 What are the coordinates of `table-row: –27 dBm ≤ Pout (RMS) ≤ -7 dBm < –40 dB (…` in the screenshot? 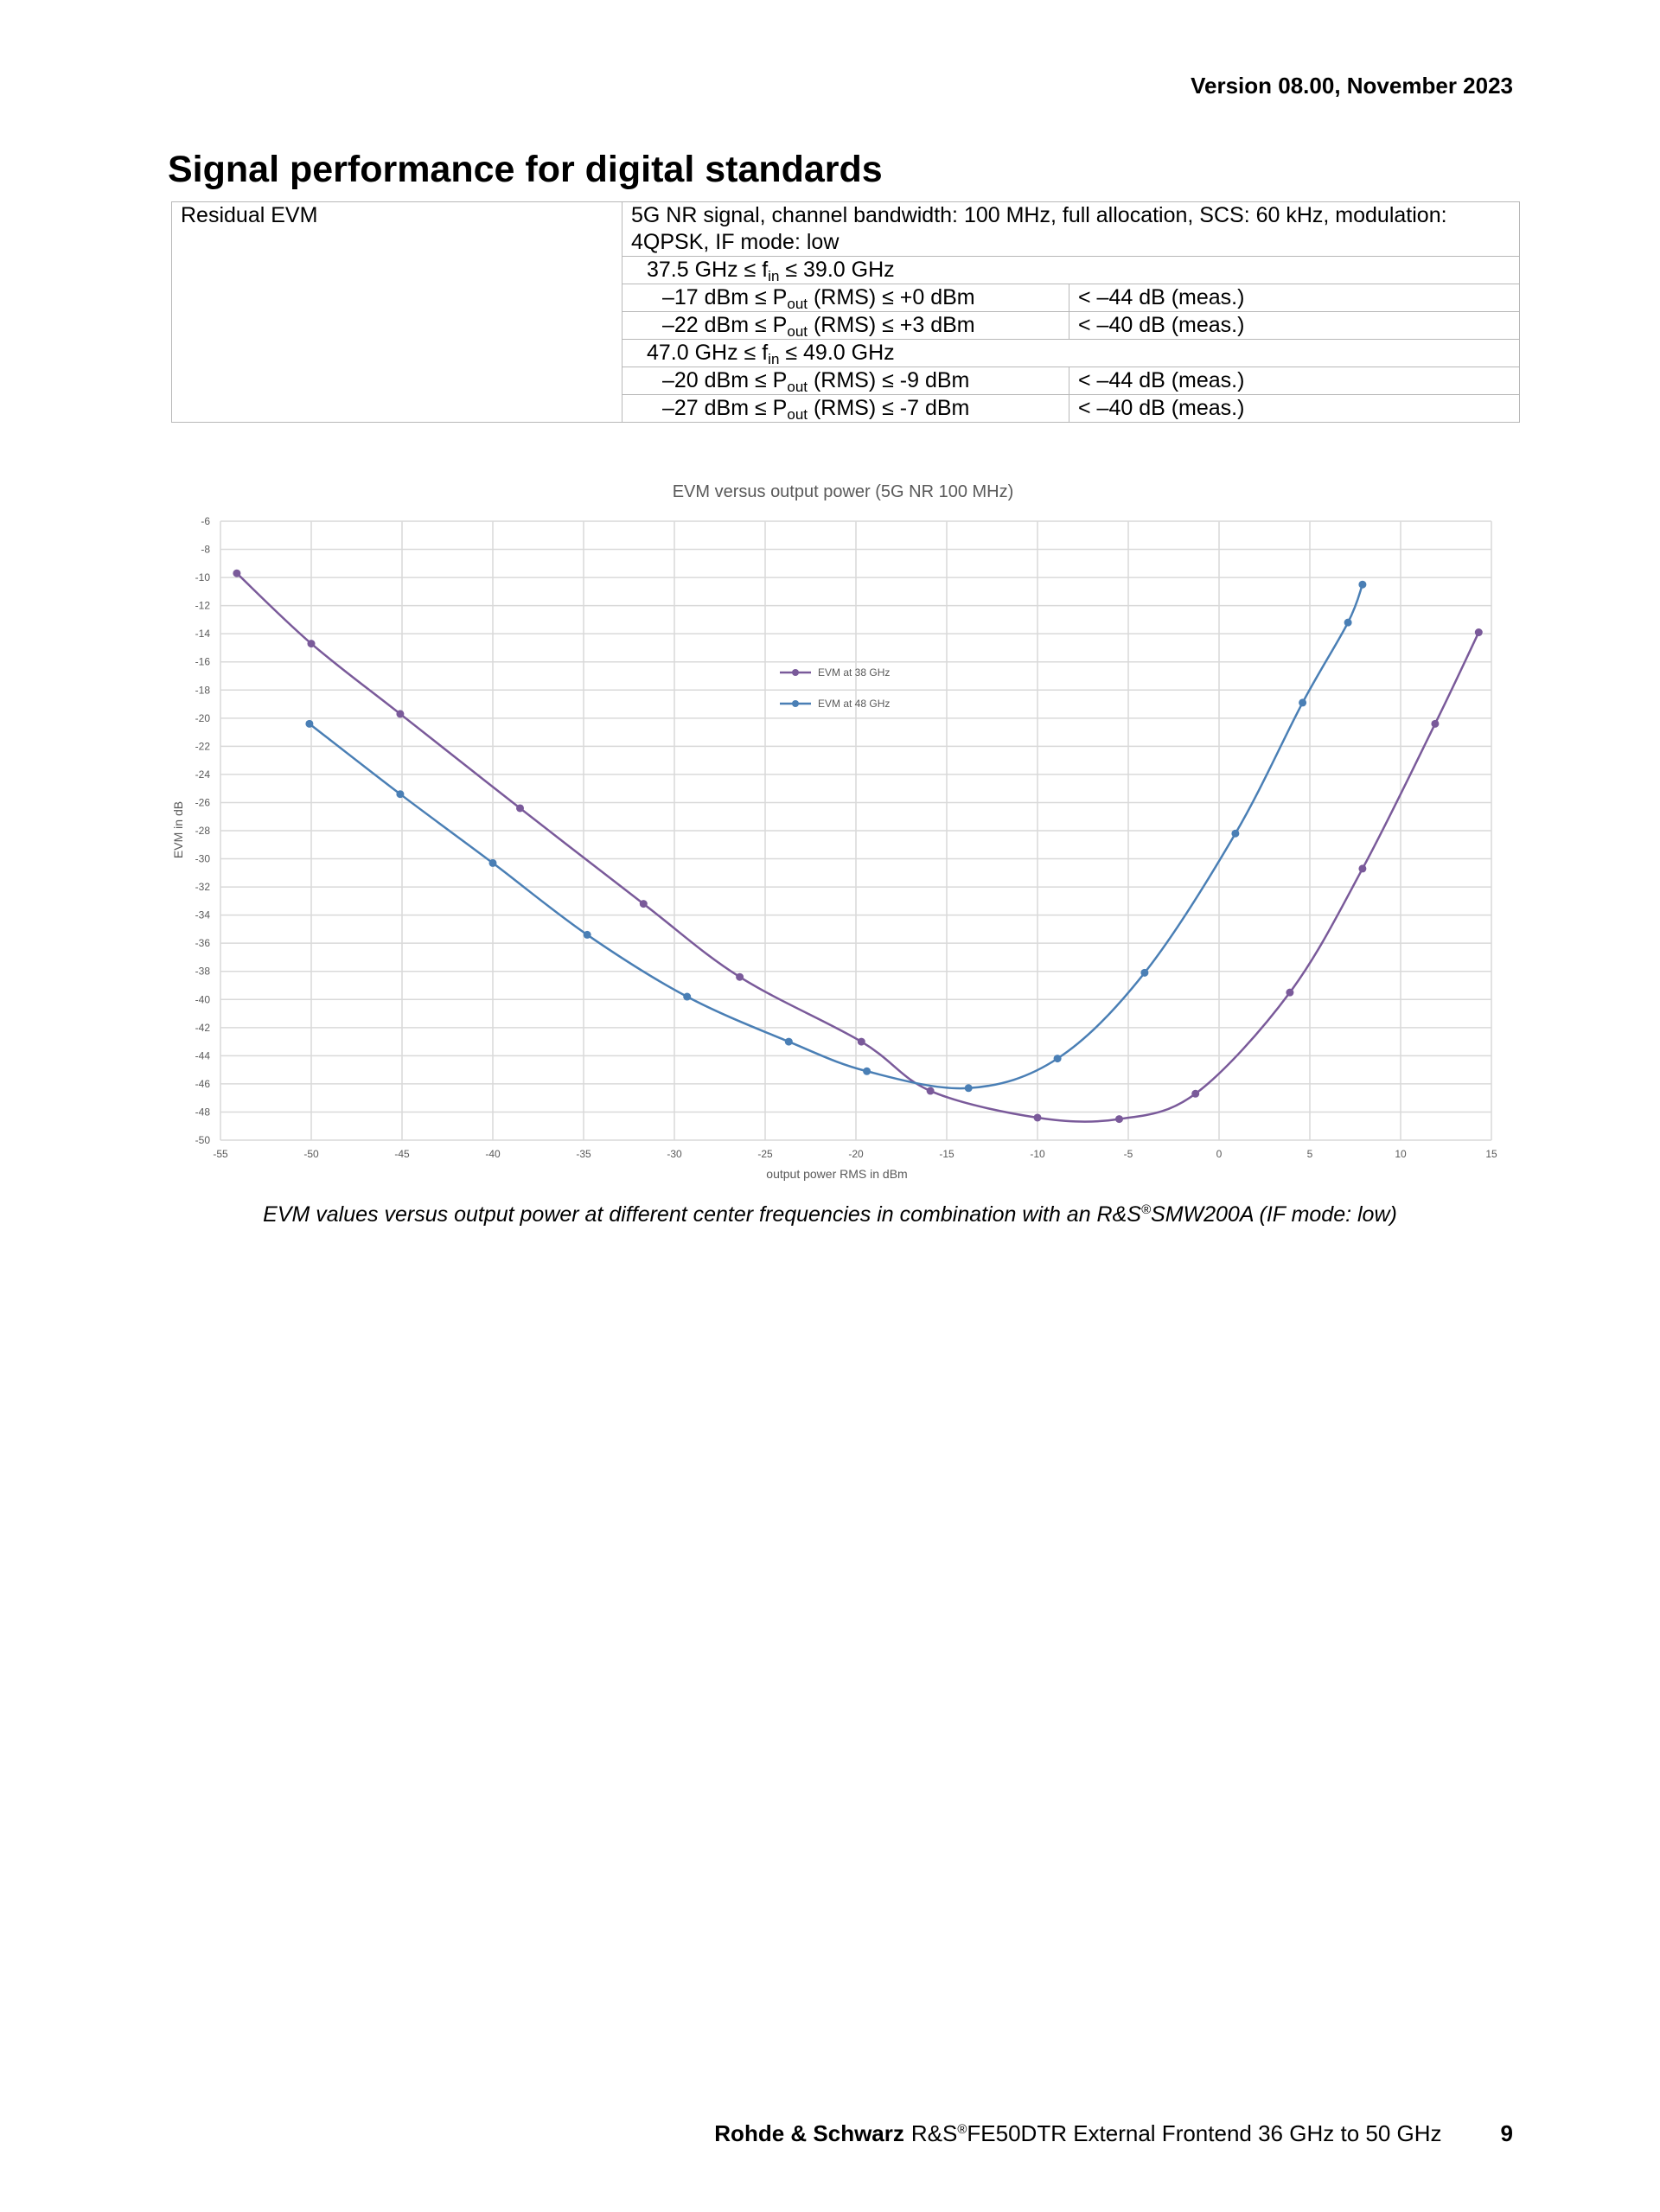 It's located at (846, 408).